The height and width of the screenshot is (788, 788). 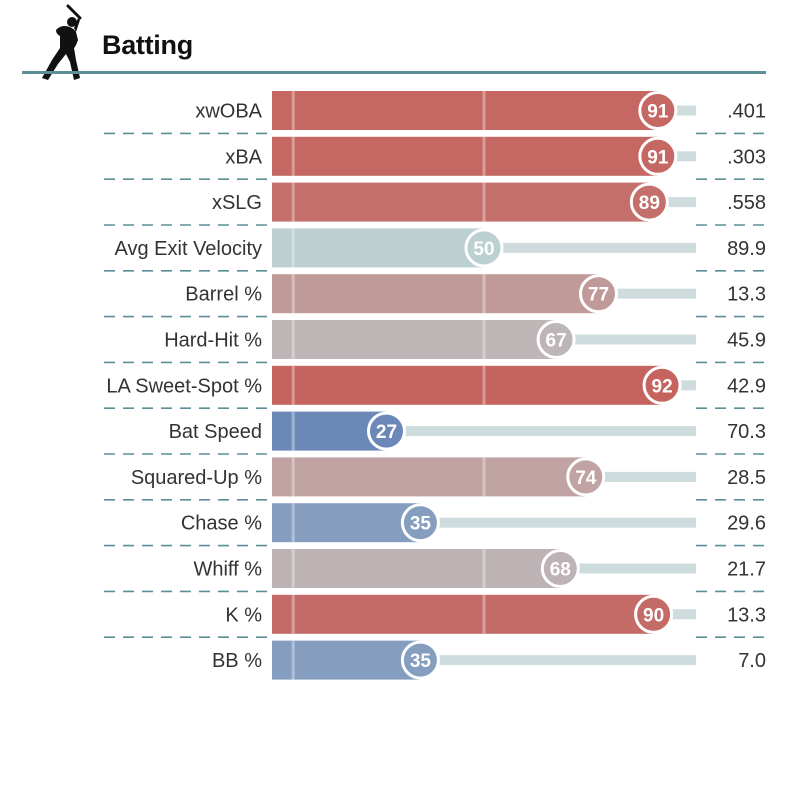 What do you see at coordinates (228, 112) in the screenshot?
I see `category-label: xwOBA` at bounding box center [228, 112].